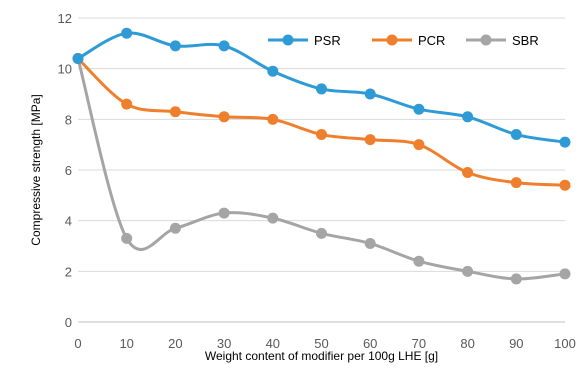 This screenshot has height=376, width=579. I want to click on legend: PSR PCR SBR, so click(403, 40).